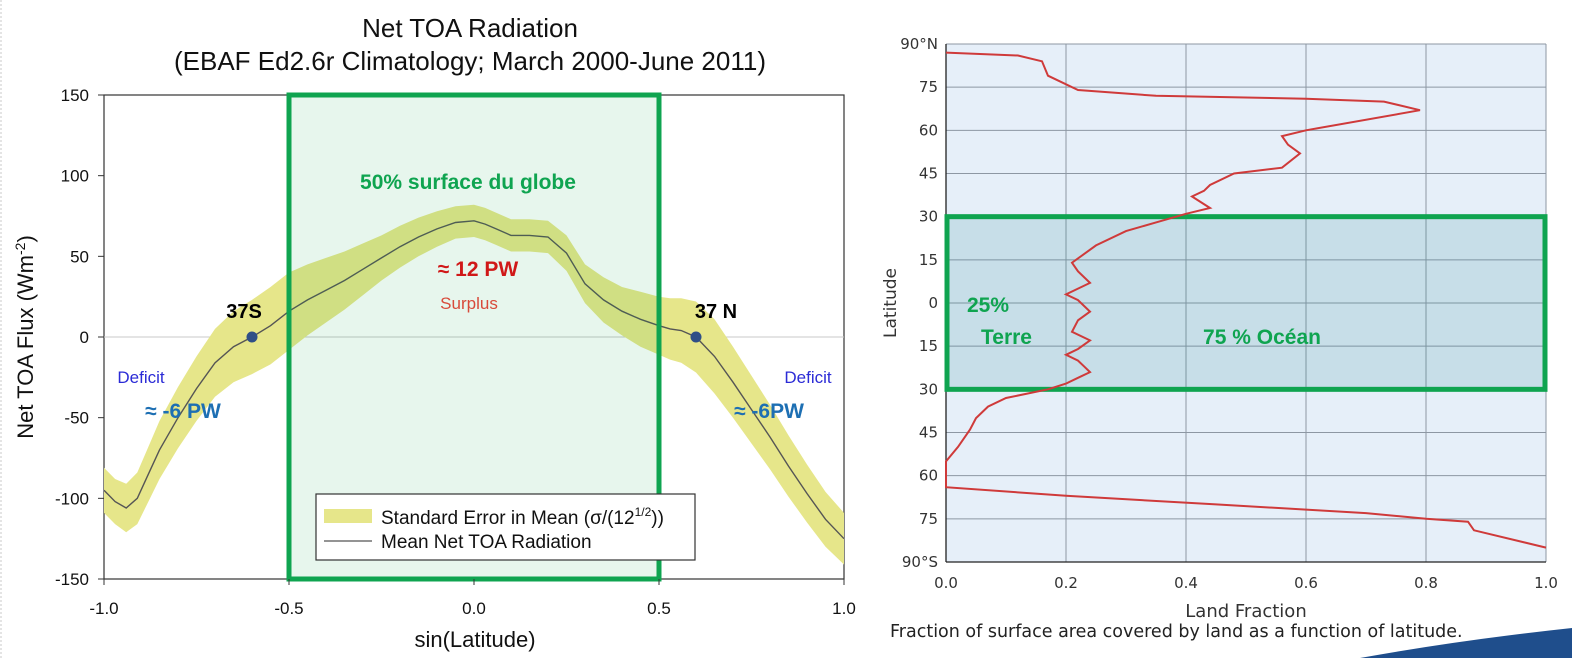  I want to click on left-y-axis-text: Net TOA Flux (Wm, so click(25, 347).